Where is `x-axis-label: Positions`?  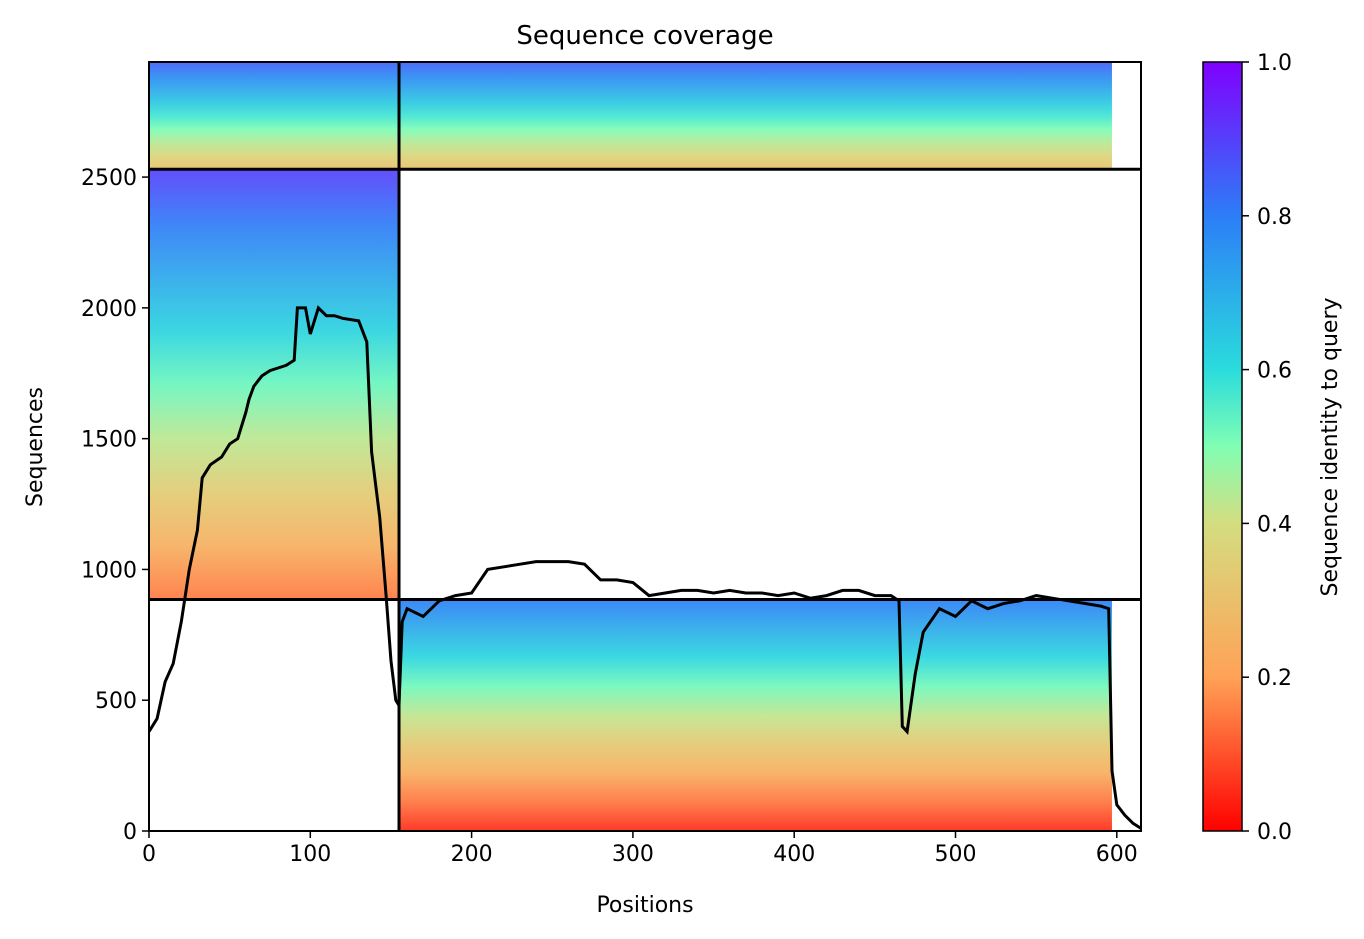 x-axis-label: Positions is located at coordinates (644, 905).